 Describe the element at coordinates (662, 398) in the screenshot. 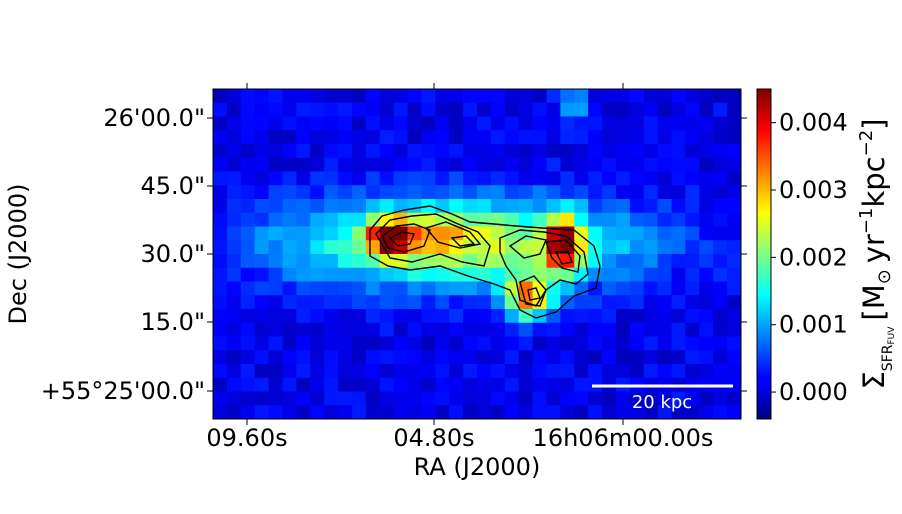

I see `scalebar: 20 kpc` at that location.